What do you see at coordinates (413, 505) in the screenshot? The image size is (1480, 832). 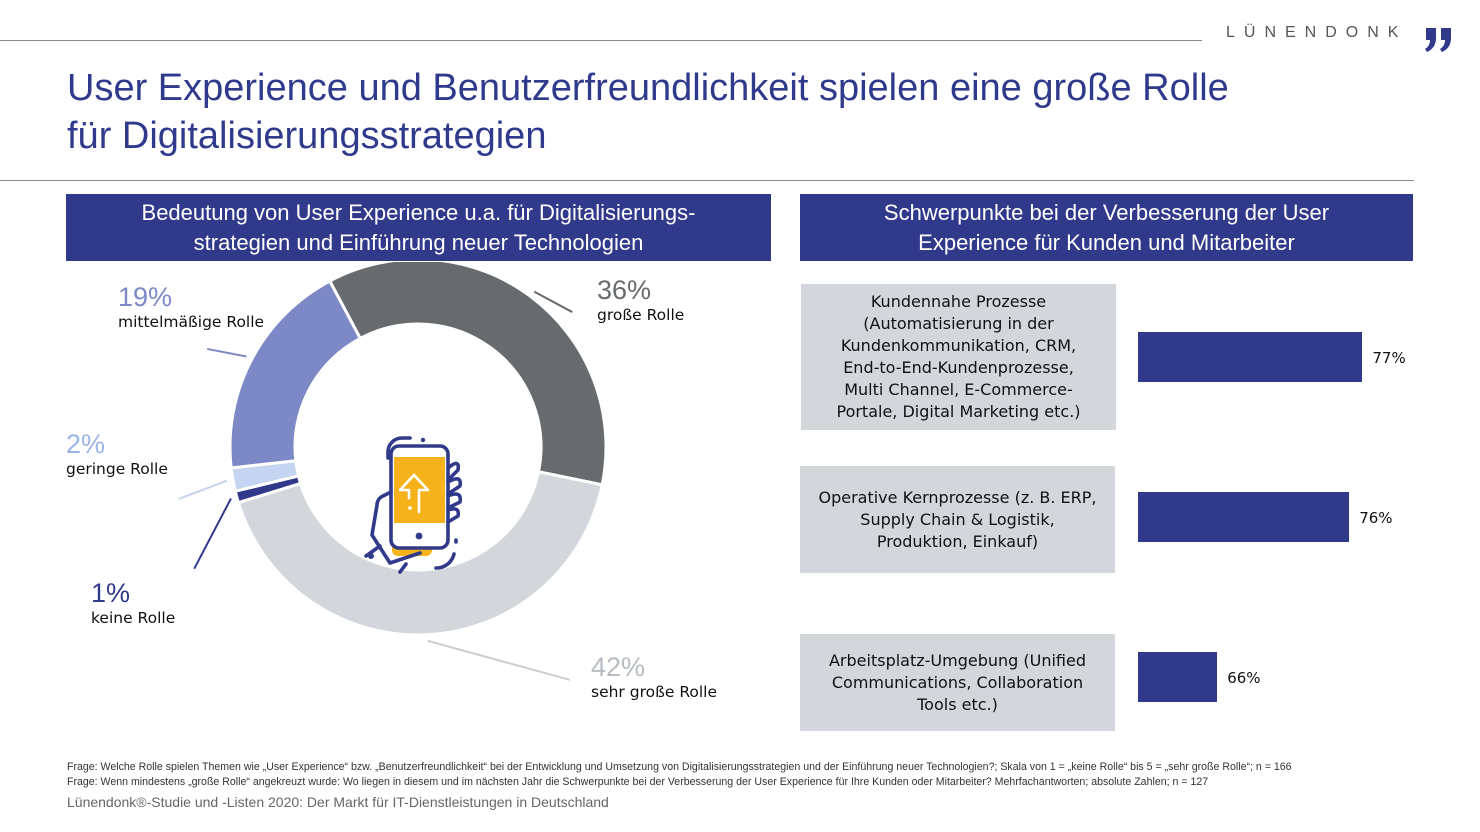 I see `hand-holding-smartphone-upload-icon` at bounding box center [413, 505].